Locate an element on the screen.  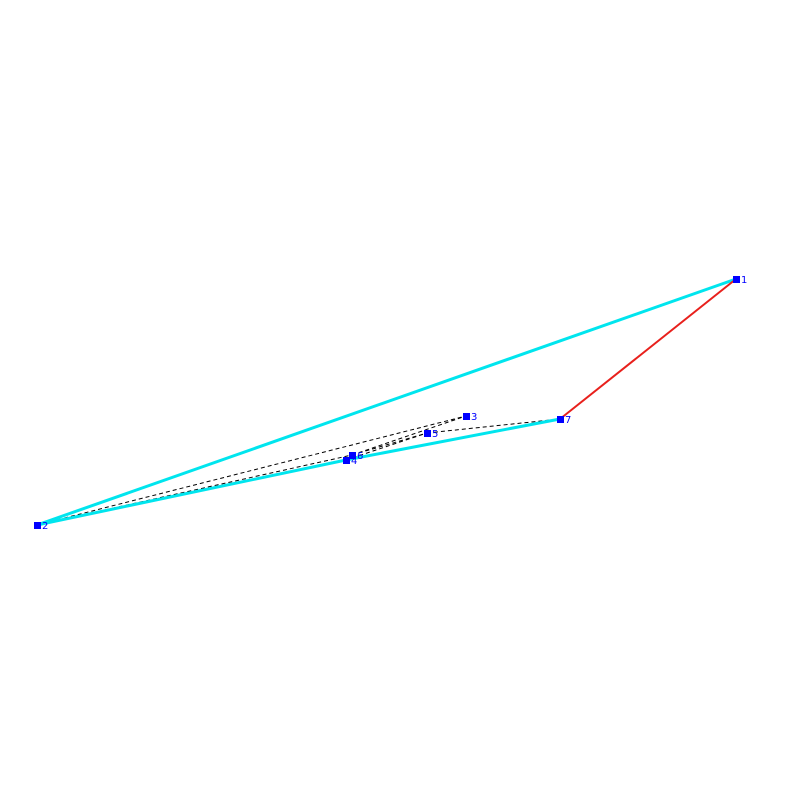
point-4: 4 is located at coordinates (350, 461).